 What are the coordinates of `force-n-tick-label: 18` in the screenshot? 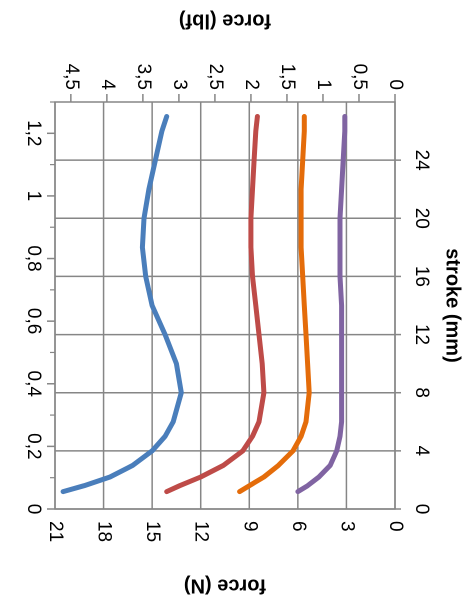 It's located at (104, 531).